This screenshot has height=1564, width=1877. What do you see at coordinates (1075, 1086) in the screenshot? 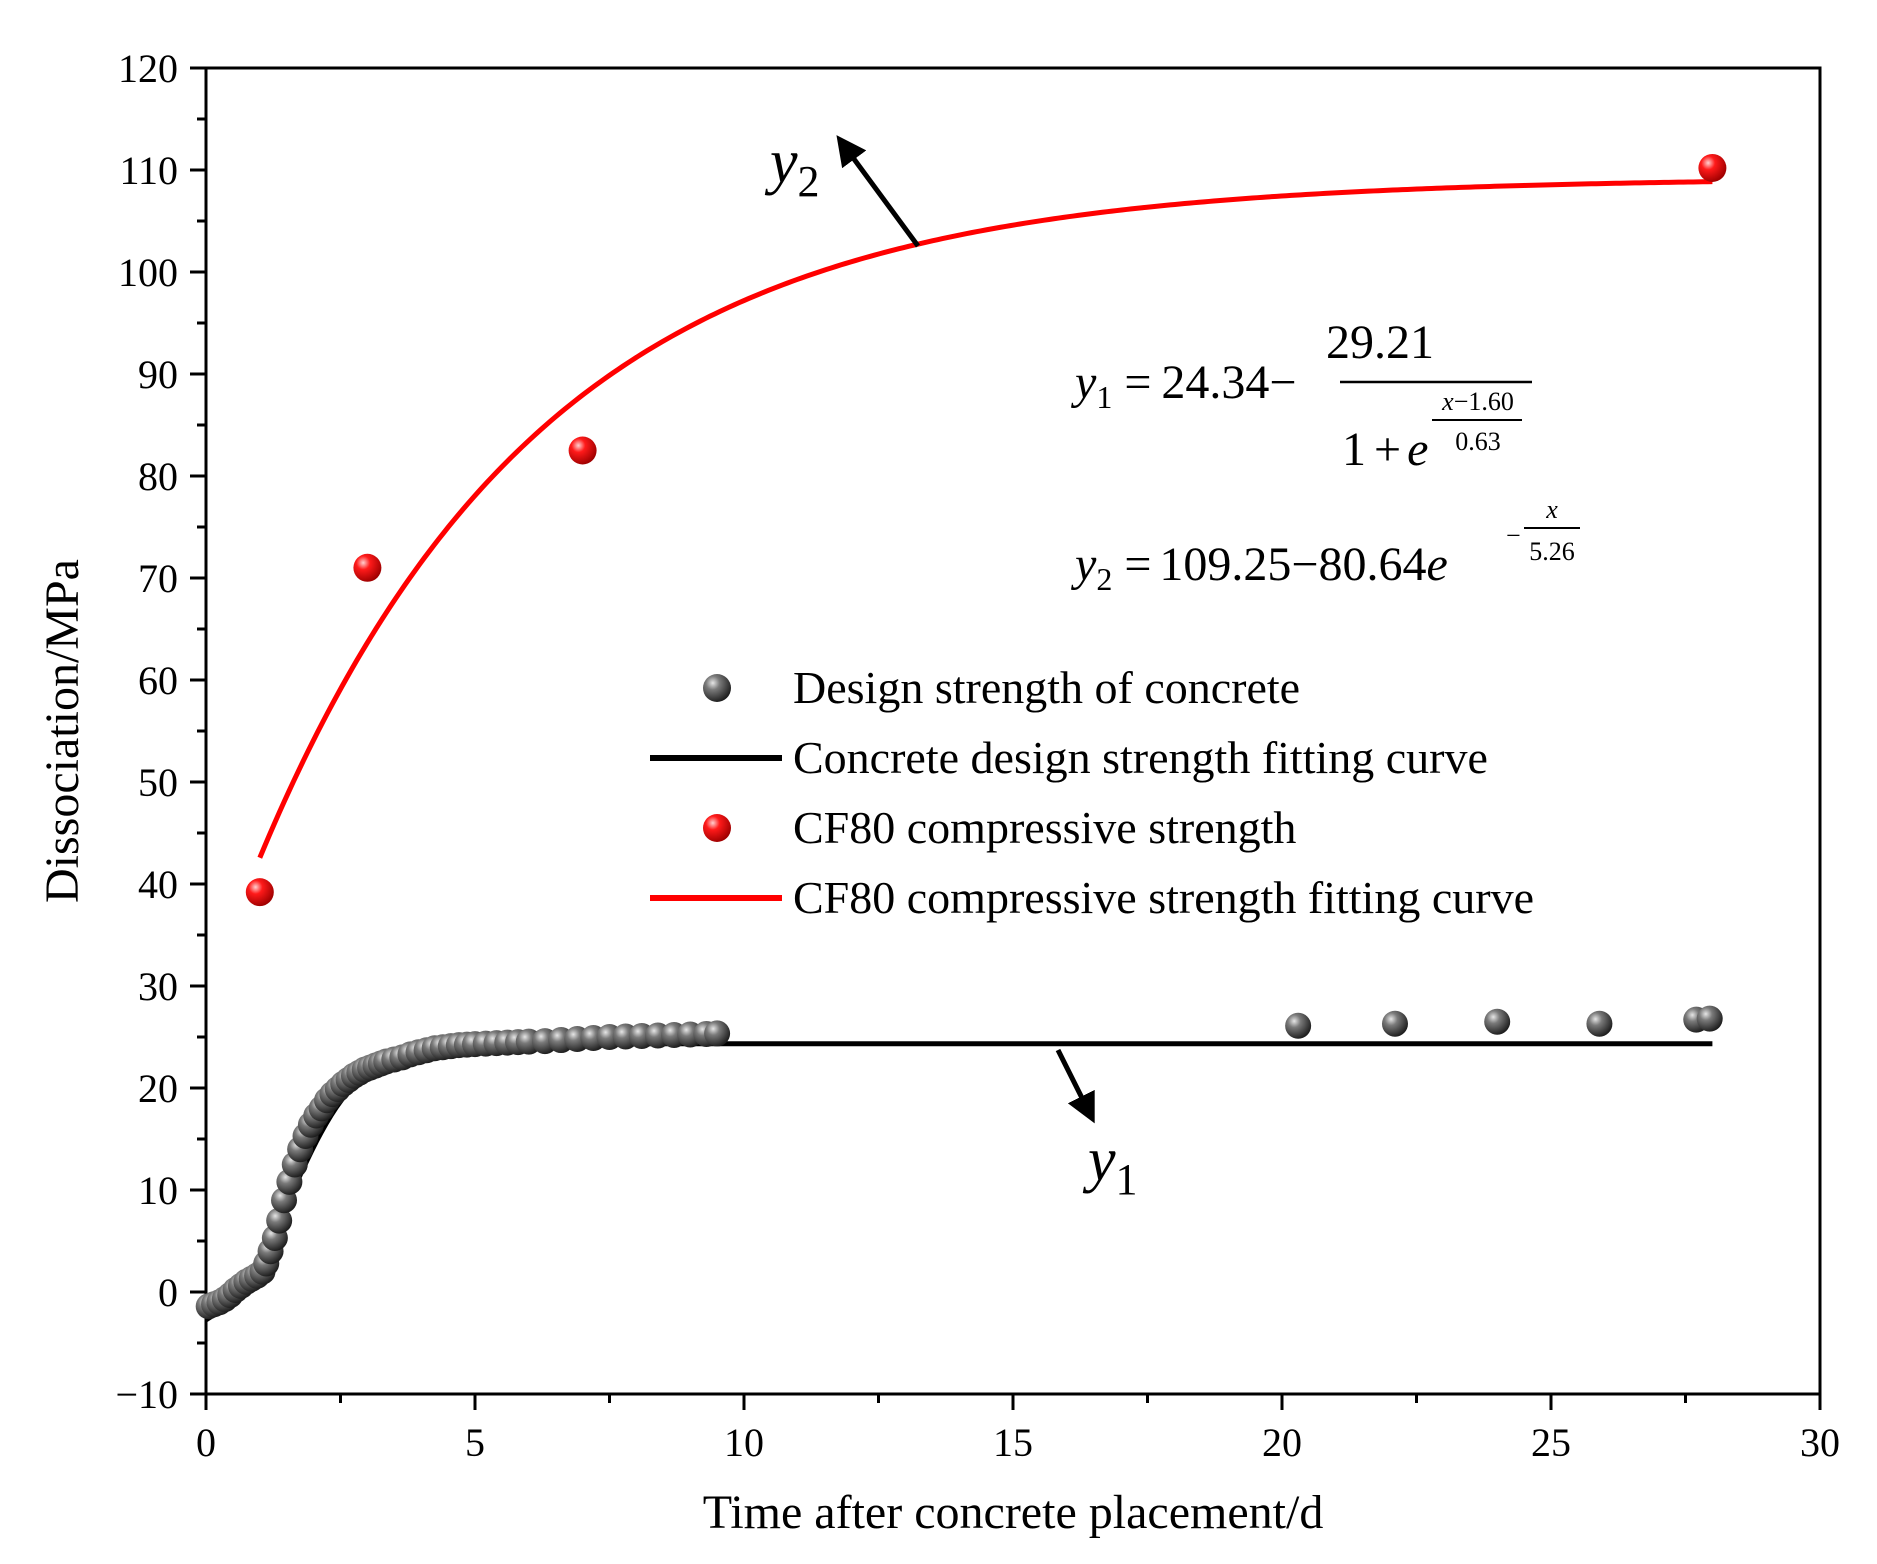
I see `y1-arrow` at bounding box center [1075, 1086].